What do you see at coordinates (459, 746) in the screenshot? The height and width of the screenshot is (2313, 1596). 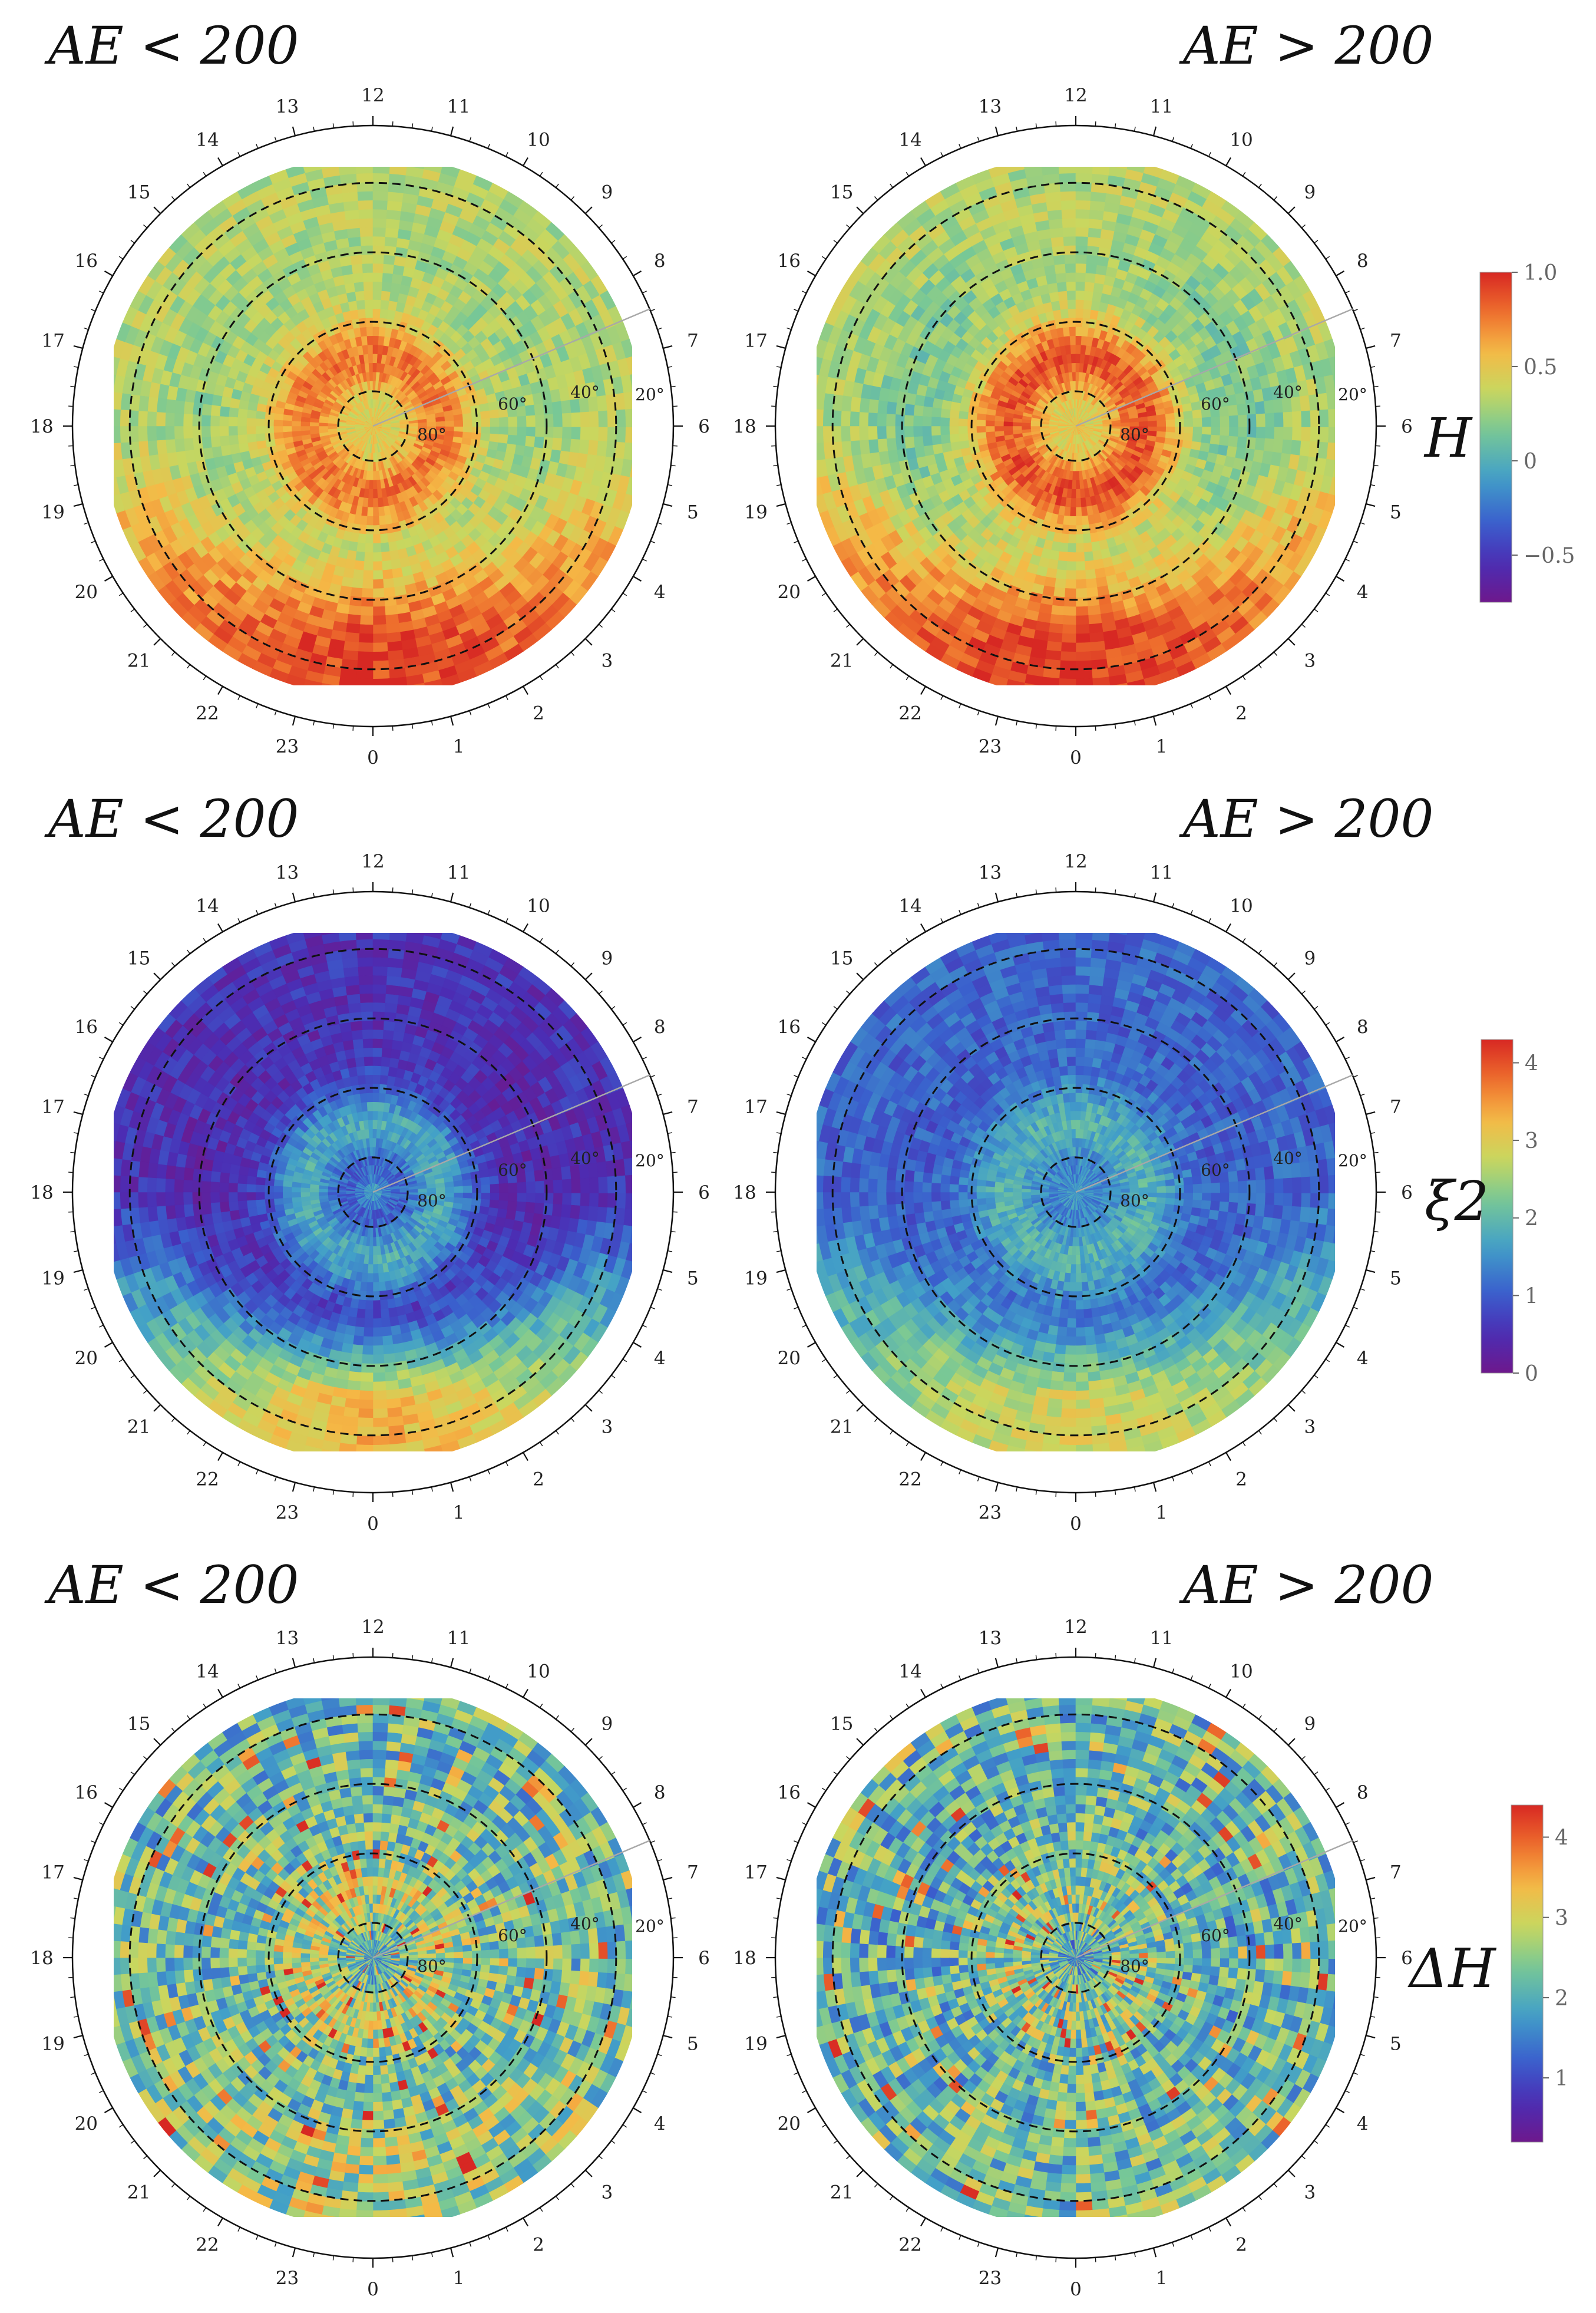 I see `hour-label: 1` at bounding box center [459, 746].